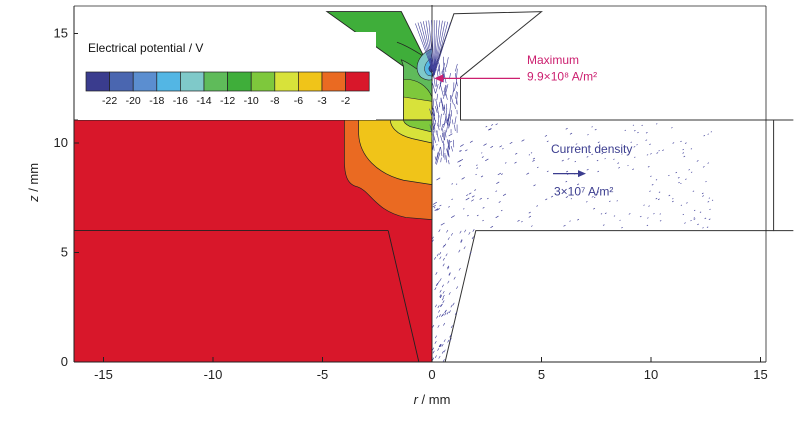 The height and width of the screenshot is (421, 800). Describe the element at coordinates (321, 101) in the screenshot. I see `colorbar-label: -3` at that location.